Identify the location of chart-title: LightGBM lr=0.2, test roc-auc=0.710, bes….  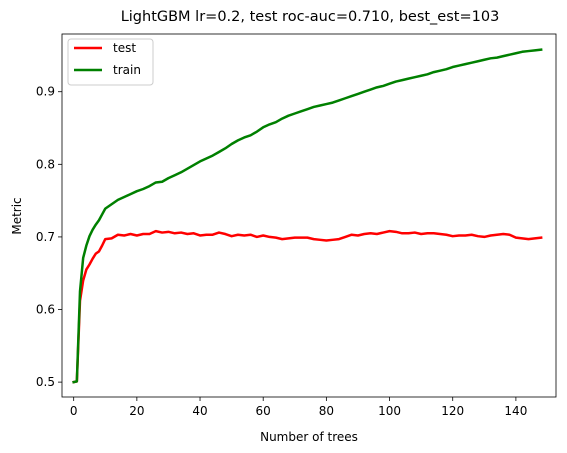
(310, 17).